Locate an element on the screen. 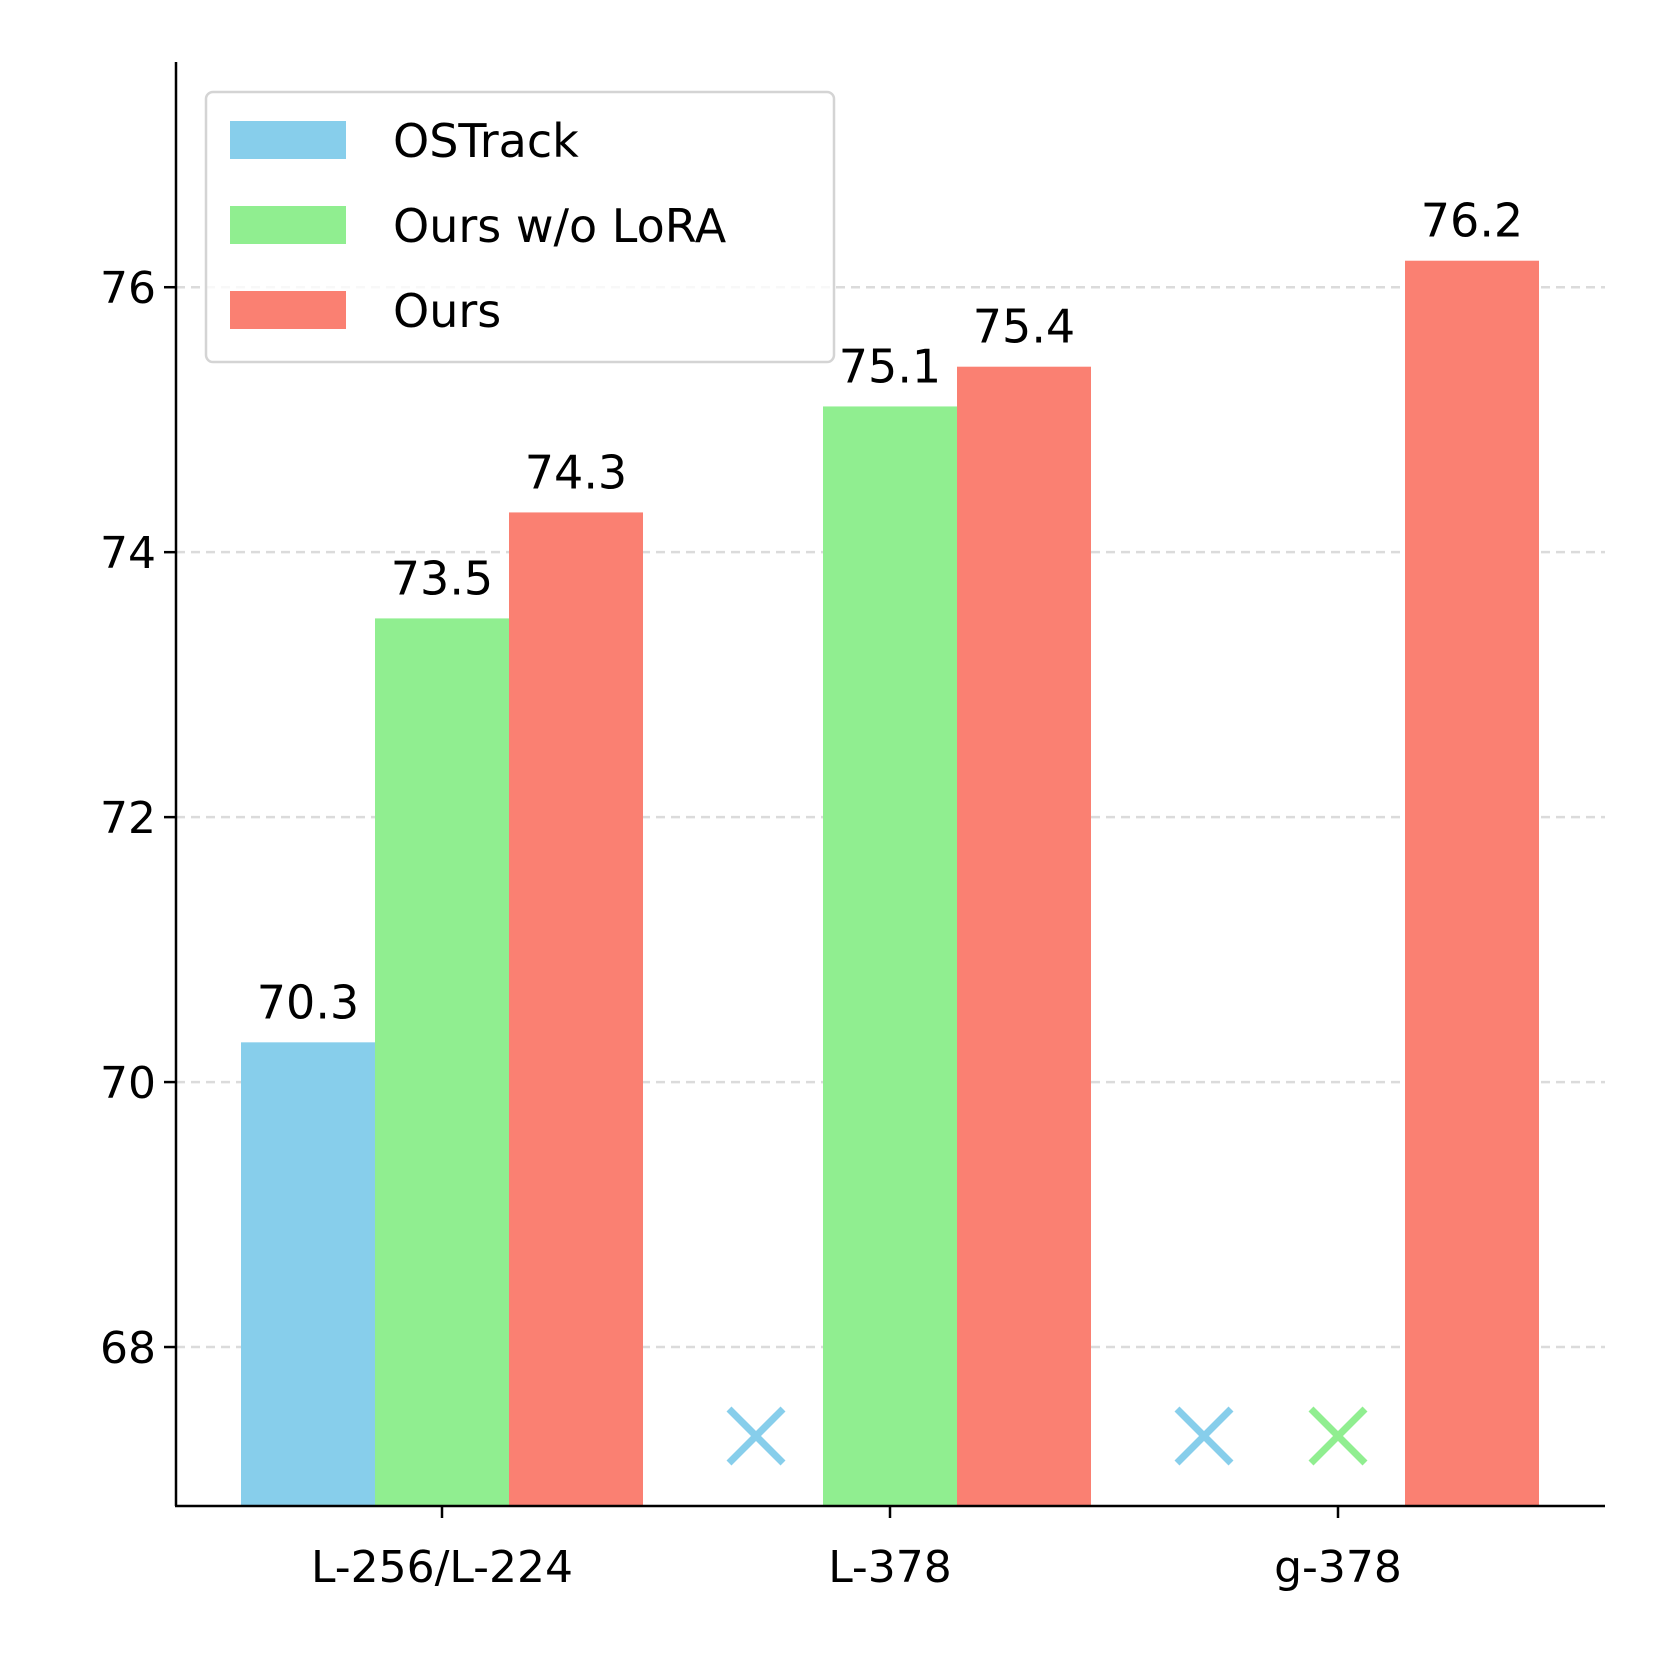 Image resolution: width=1661 pixels, height=1661 pixels. data-label: 76.2 is located at coordinates (1472, 221).